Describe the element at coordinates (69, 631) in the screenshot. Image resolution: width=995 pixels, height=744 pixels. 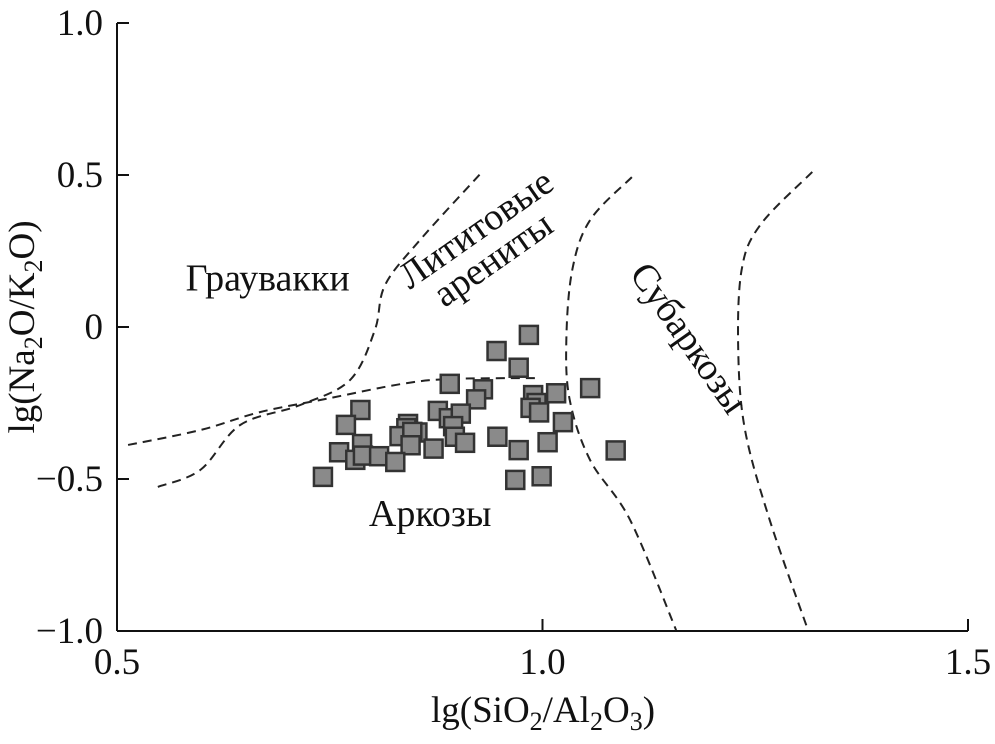
I see `y-tick-label: −1.0` at that location.